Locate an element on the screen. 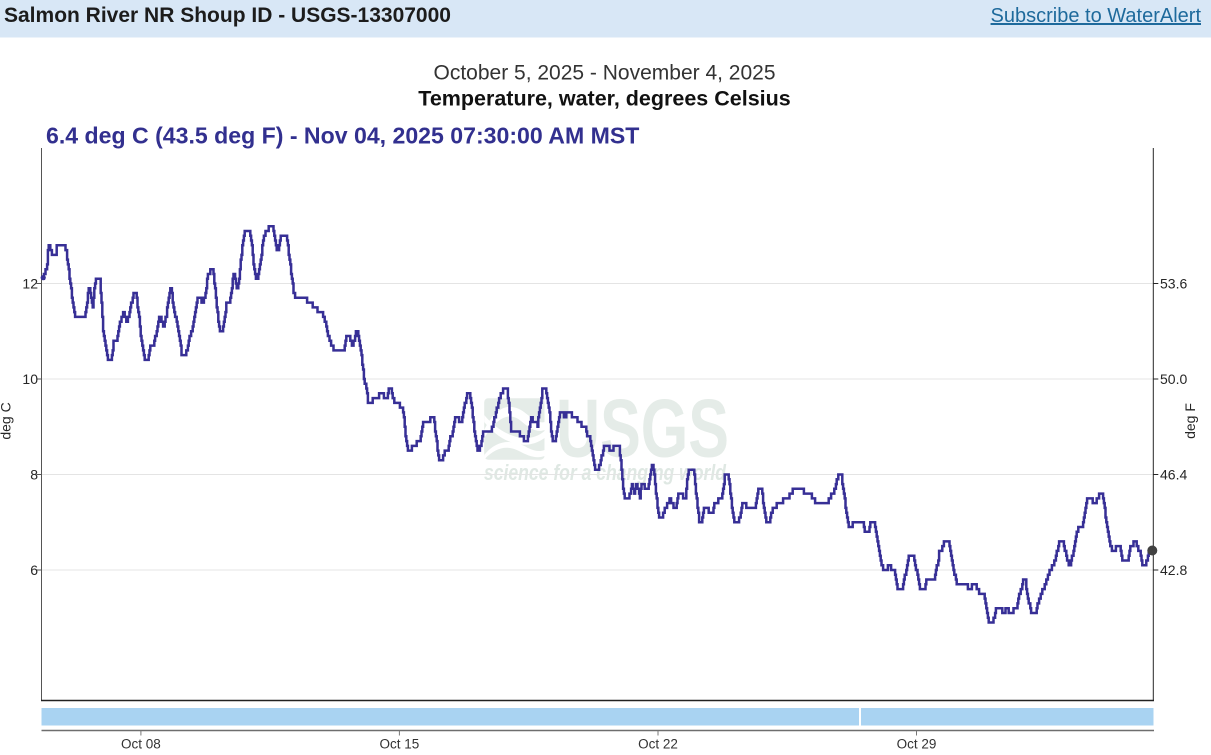  svg-text:October 5, 2025 - November 4,: October 5, 2025 - November 4, 2025 is located at coordinates (604, 73).